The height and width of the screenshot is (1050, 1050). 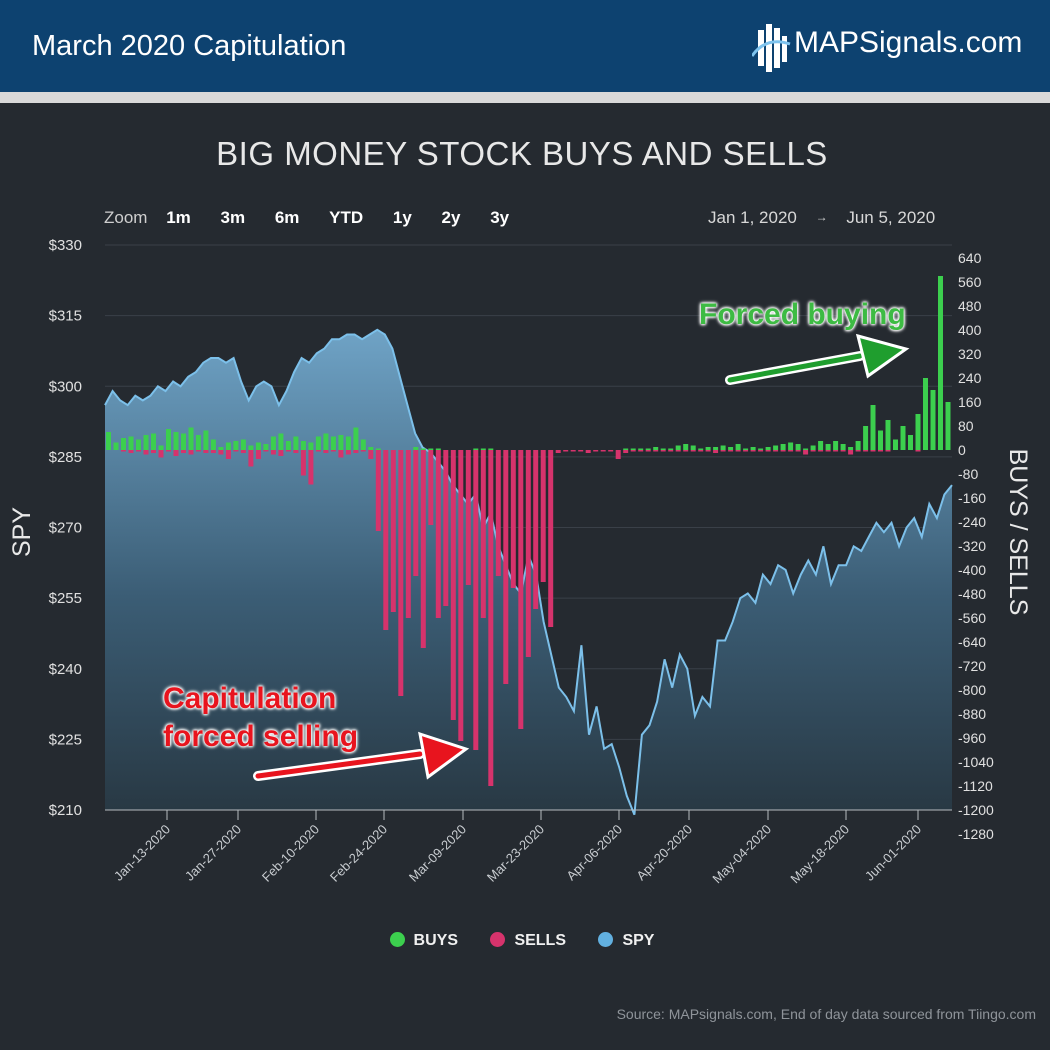 I want to click on zoom-3y-button: 3y, so click(x=500, y=217).